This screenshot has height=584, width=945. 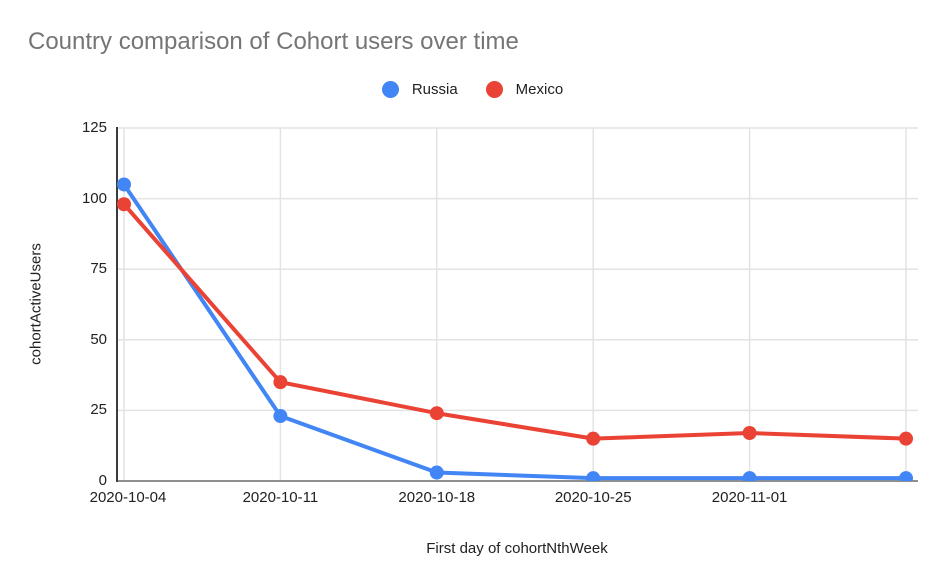 What do you see at coordinates (434, 89) in the screenshot?
I see `legend-label-russia: Russia` at bounding box center [434, 89].